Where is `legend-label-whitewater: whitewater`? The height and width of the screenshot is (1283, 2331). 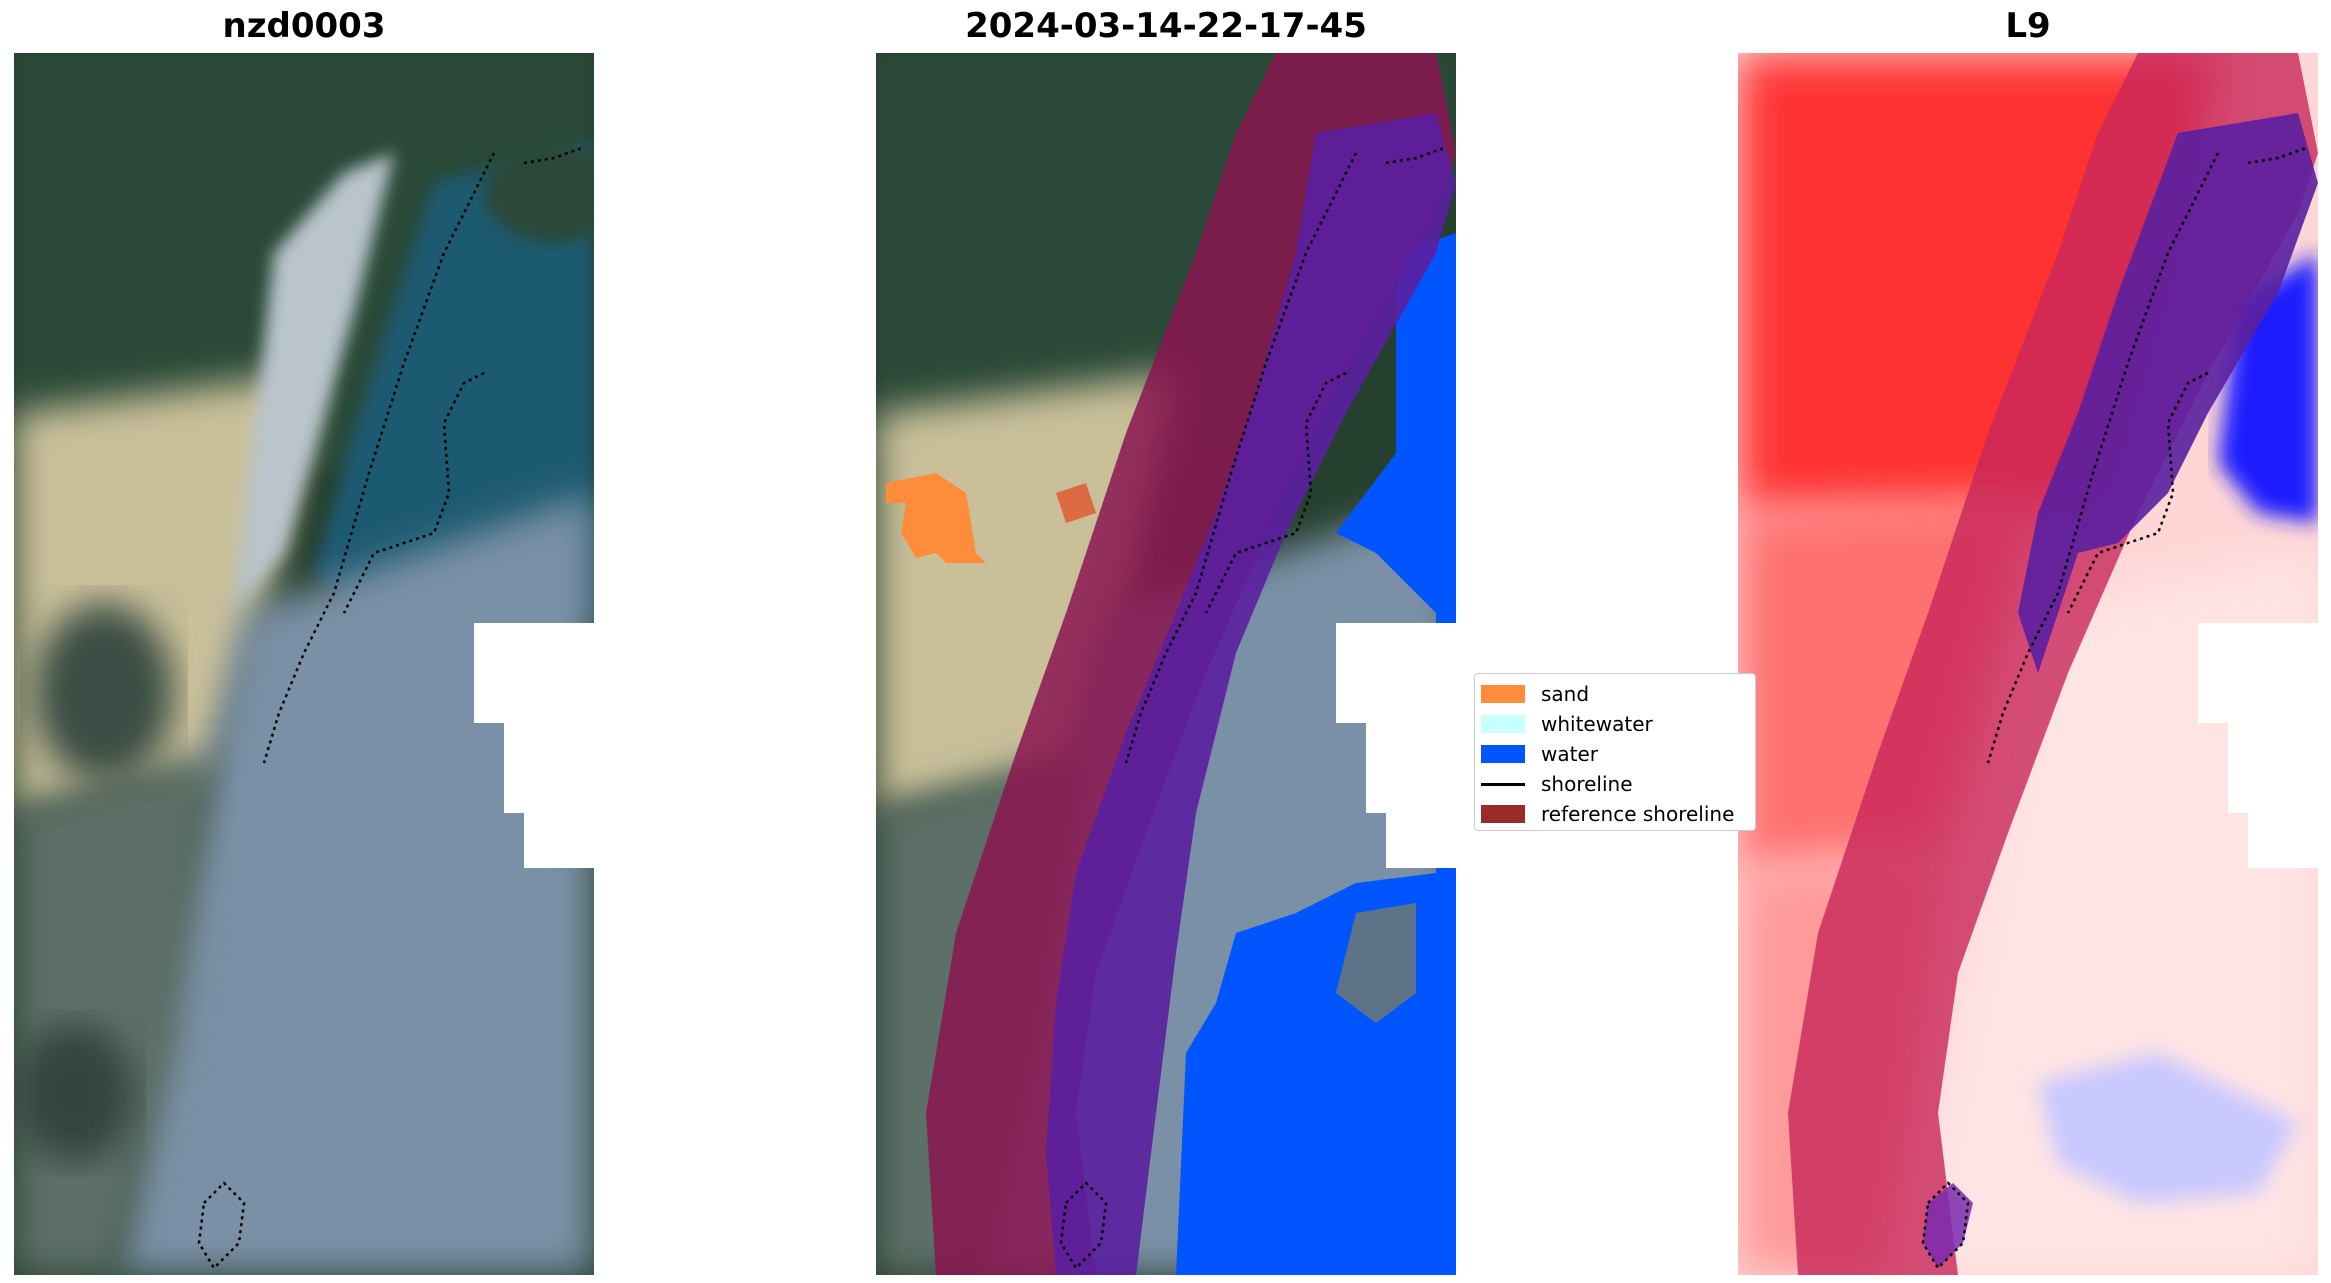
legend-label-whitewater: whitewater is located at coordinates (1597, 724).